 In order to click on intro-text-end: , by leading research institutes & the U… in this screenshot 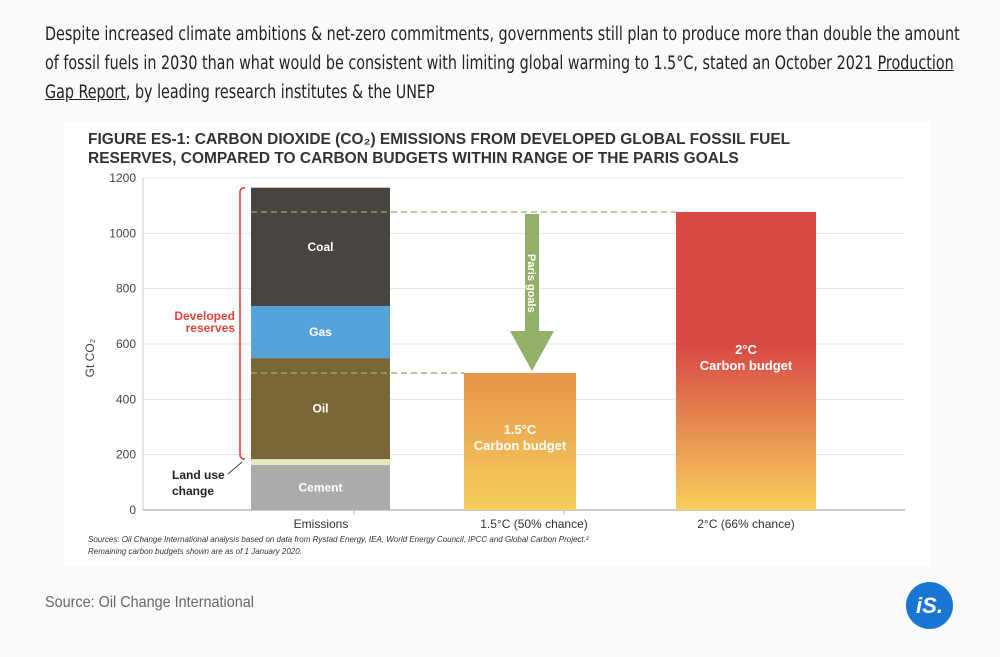, I will do `click(280, 92)`.